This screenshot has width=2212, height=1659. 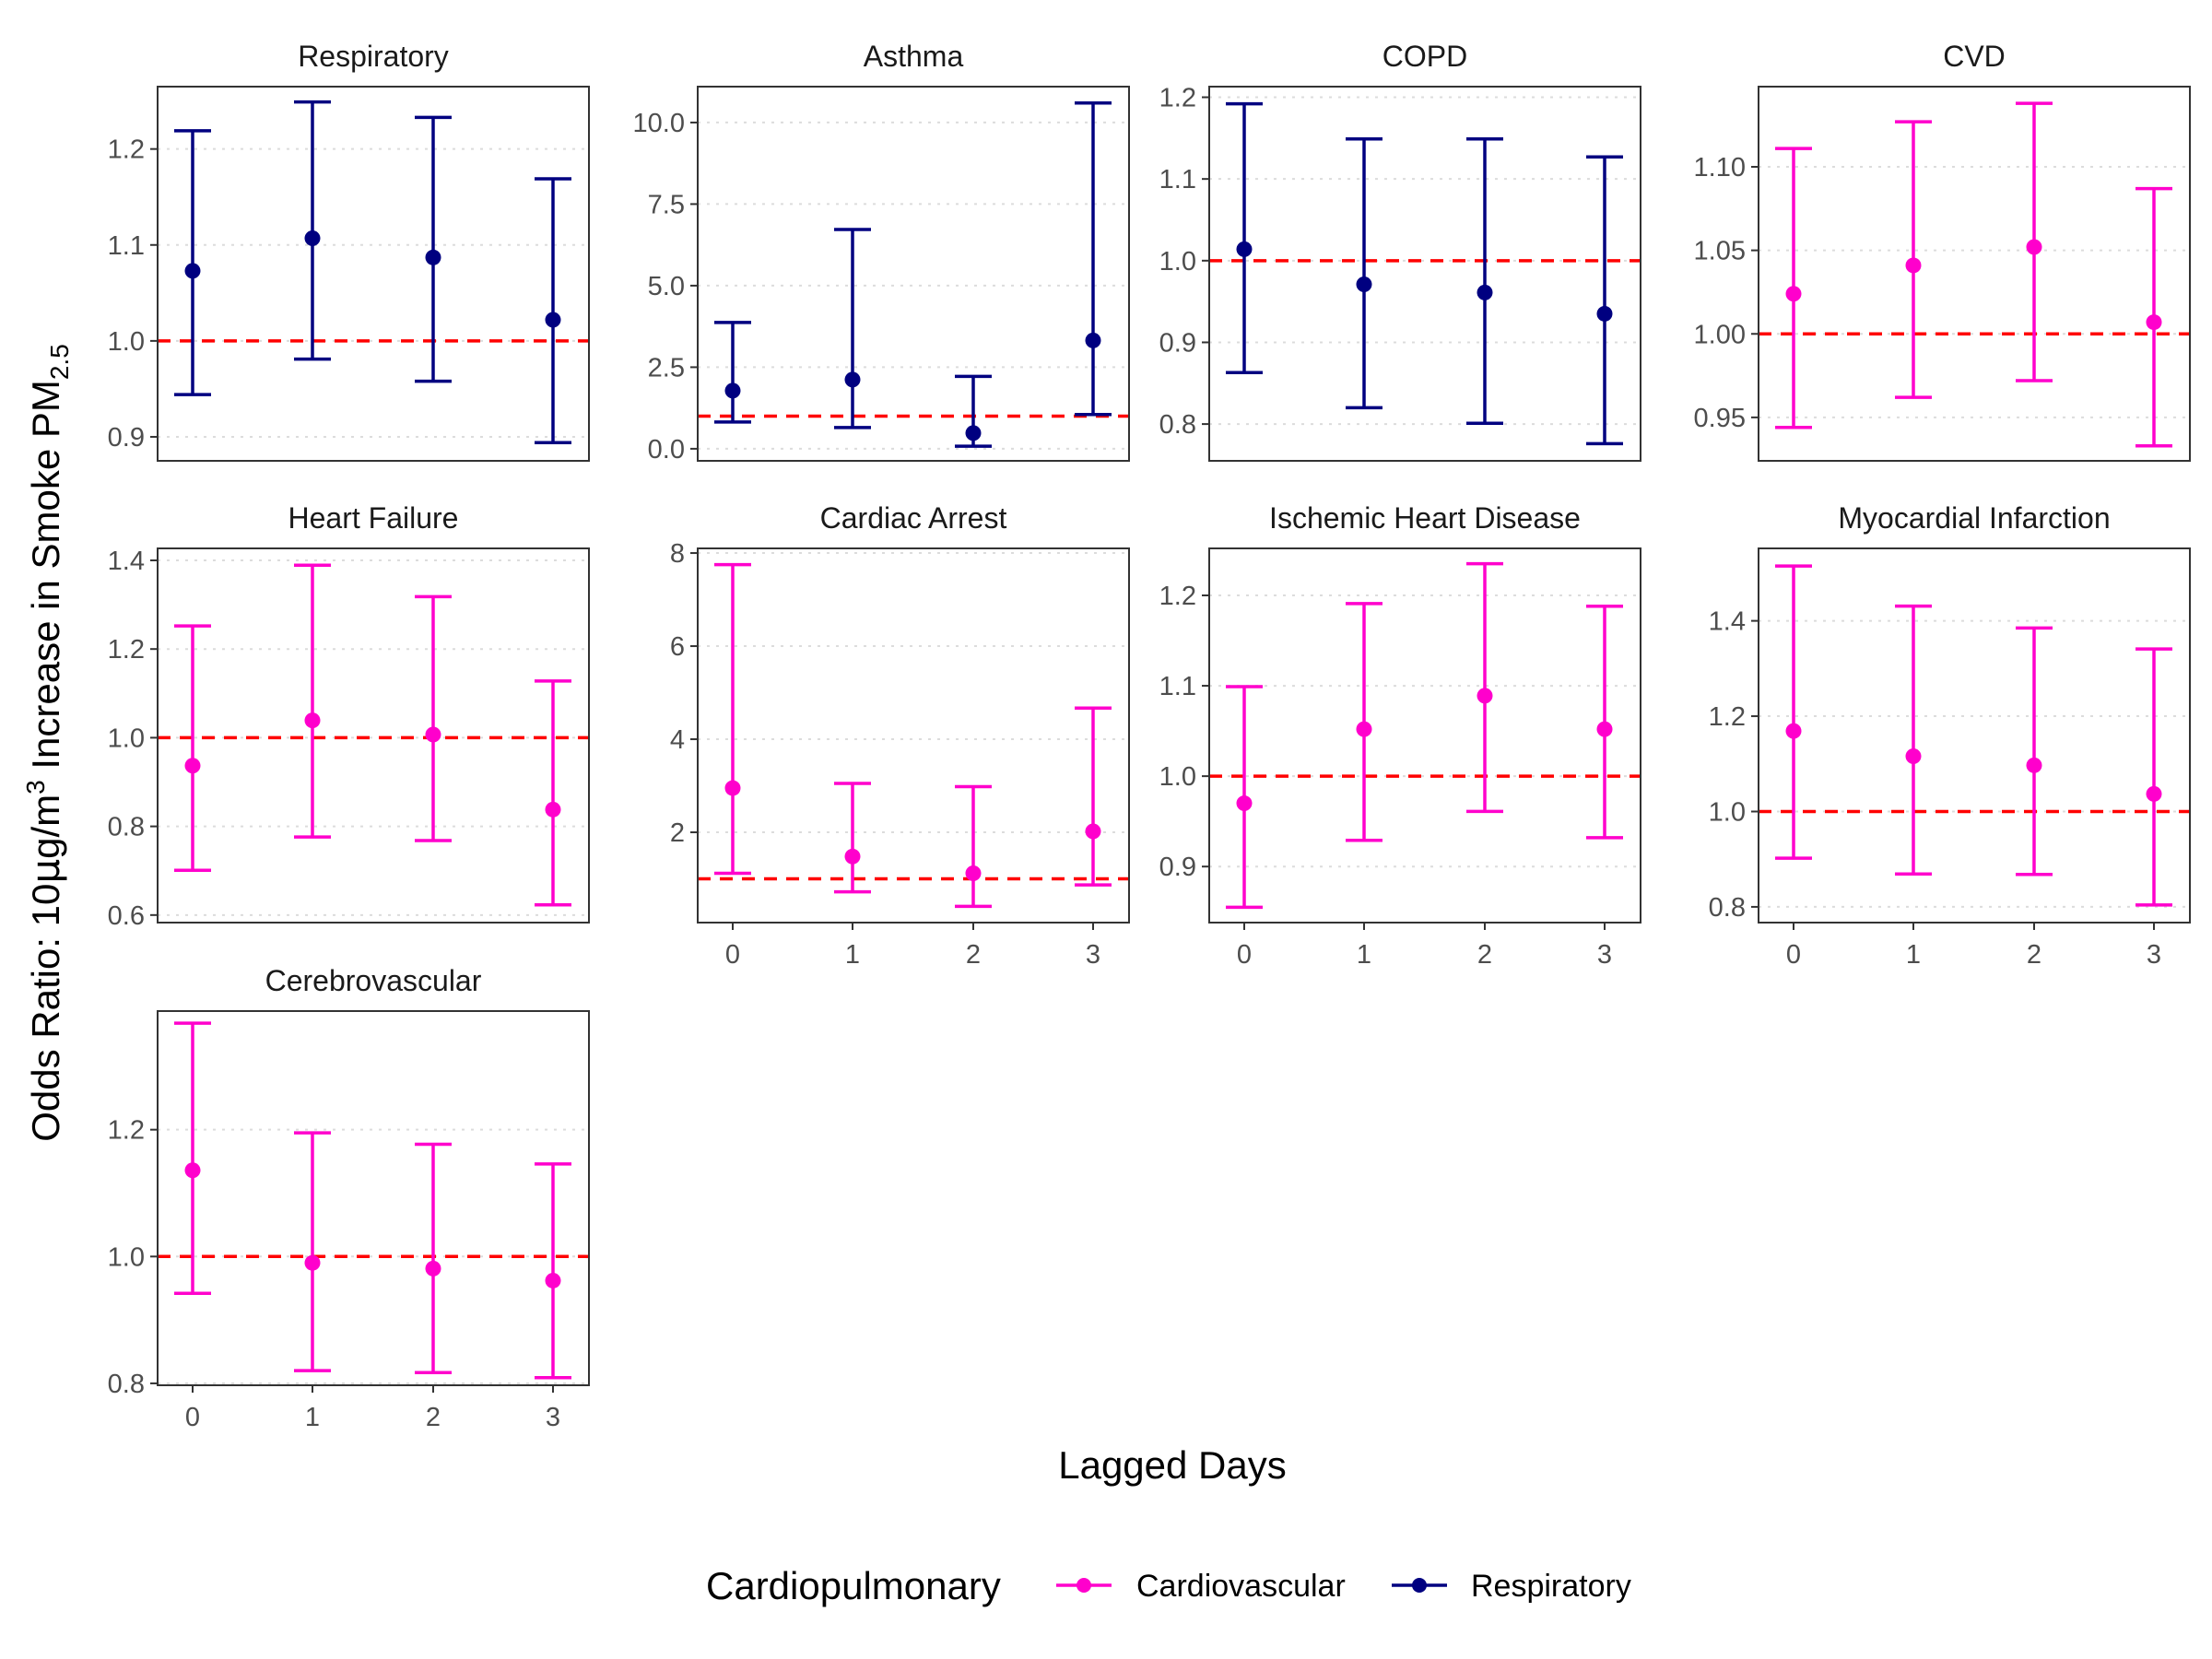 What do you see at coordinates (1720, 167) in the screenshot?
I see `y-tick-label: 1.10` at bounding box center [1720, 167].